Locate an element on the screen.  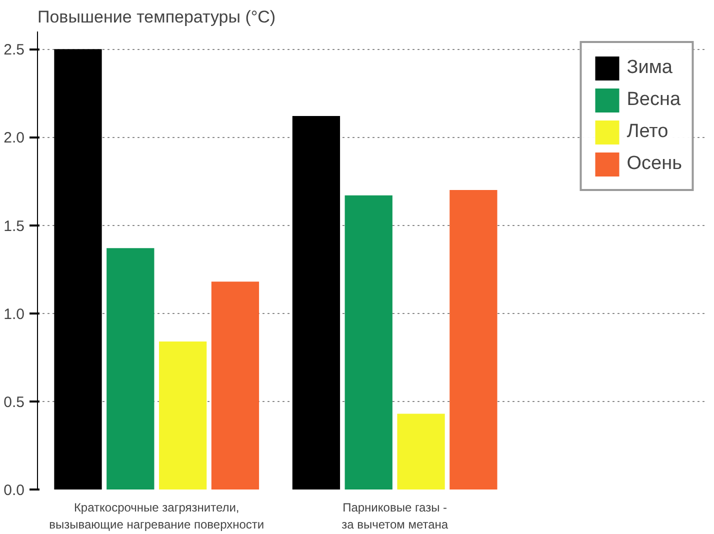
y-tick-label: 1.0 is located at coordinates (14, 314).